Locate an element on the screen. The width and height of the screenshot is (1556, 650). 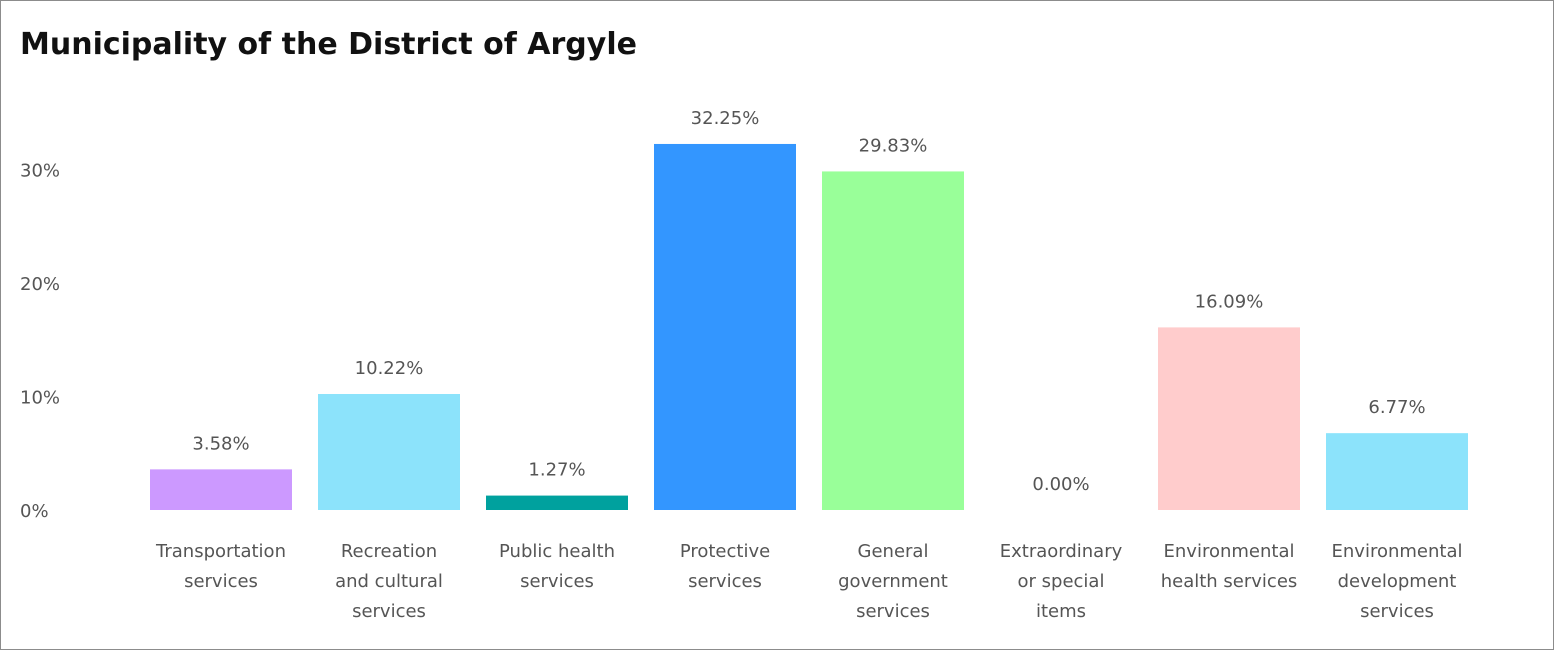
y-tick-label: 20% is located at coordinates (40, 284).